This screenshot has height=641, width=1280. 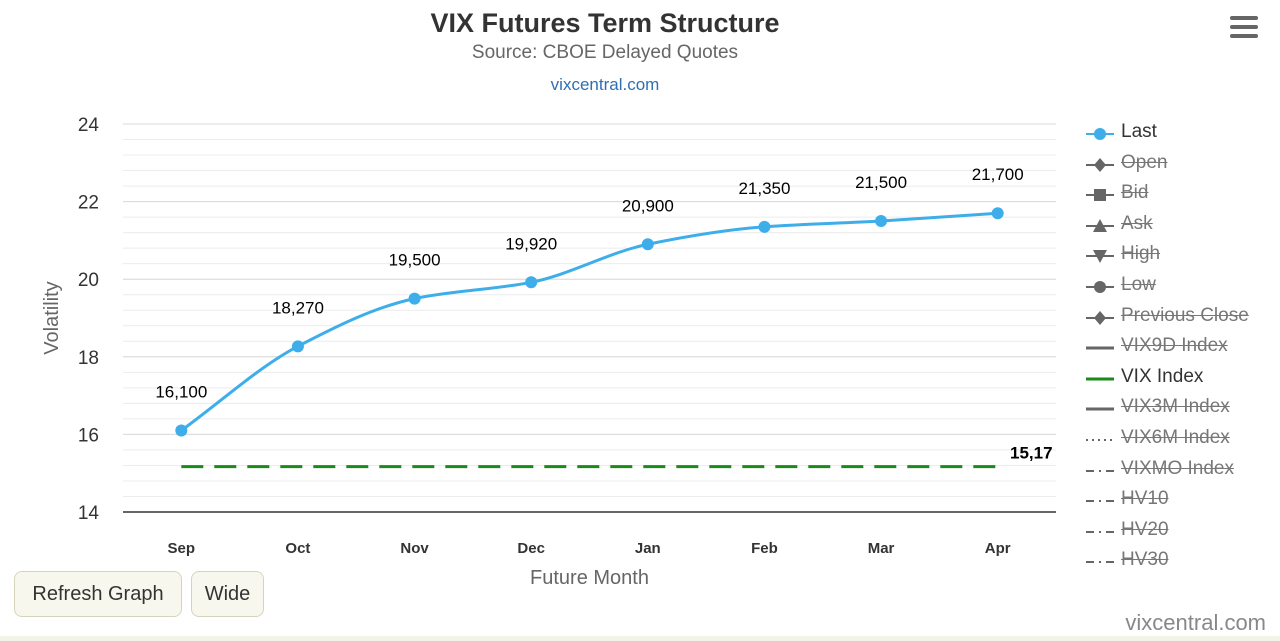 I want to click on legend-label: VIX6M Index, so click(x=1175, y=437).